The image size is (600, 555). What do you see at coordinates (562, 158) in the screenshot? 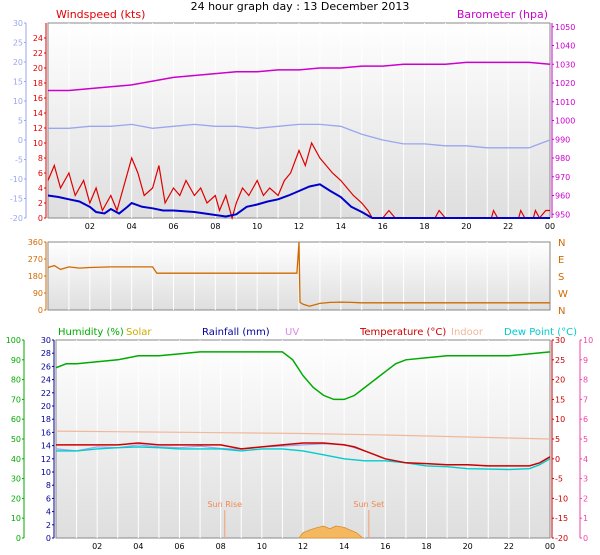
I see `tick-label: 980` at bounding box center [562, 158].